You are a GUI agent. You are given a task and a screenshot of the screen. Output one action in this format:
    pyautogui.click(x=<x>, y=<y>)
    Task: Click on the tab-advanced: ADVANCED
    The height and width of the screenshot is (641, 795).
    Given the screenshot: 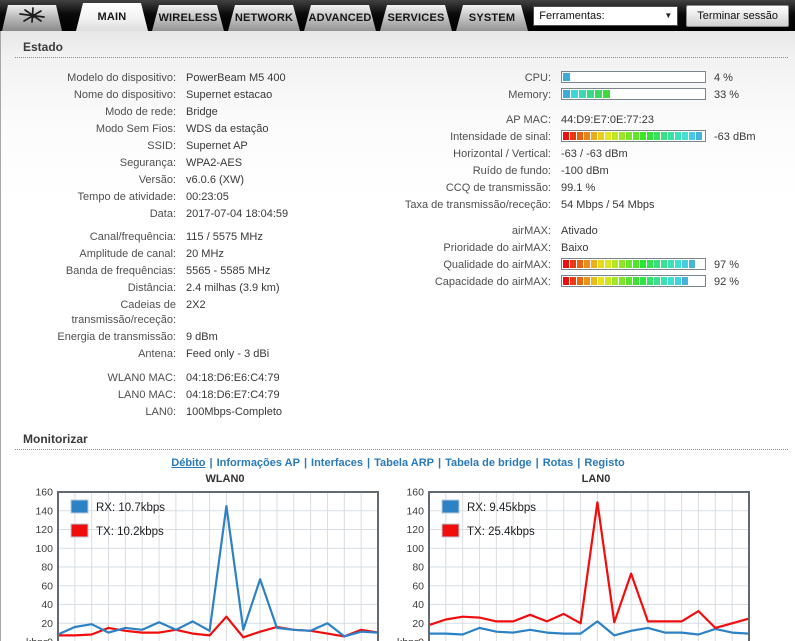 What is the action you would take?
    pyautogui.click(x=340, y=18)
    